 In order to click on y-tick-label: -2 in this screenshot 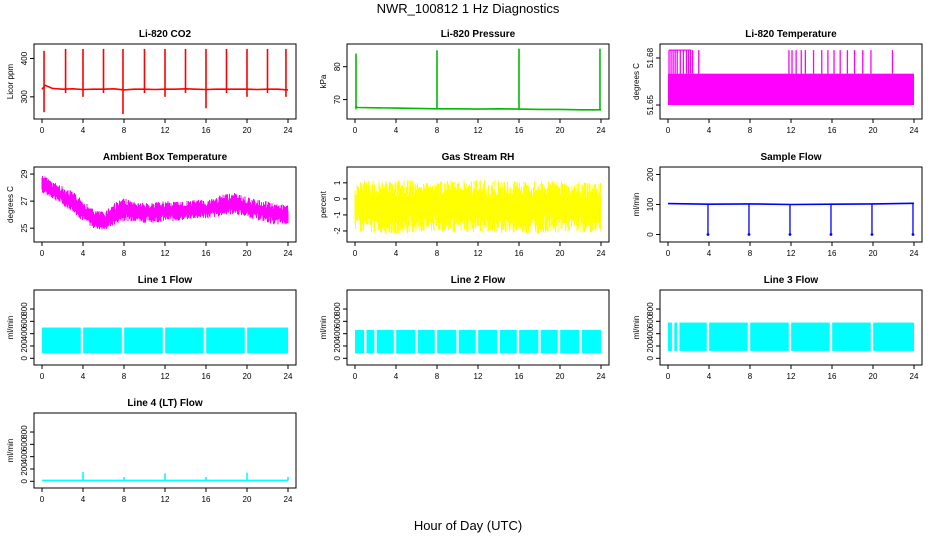, I will do `click(337, 231)`.